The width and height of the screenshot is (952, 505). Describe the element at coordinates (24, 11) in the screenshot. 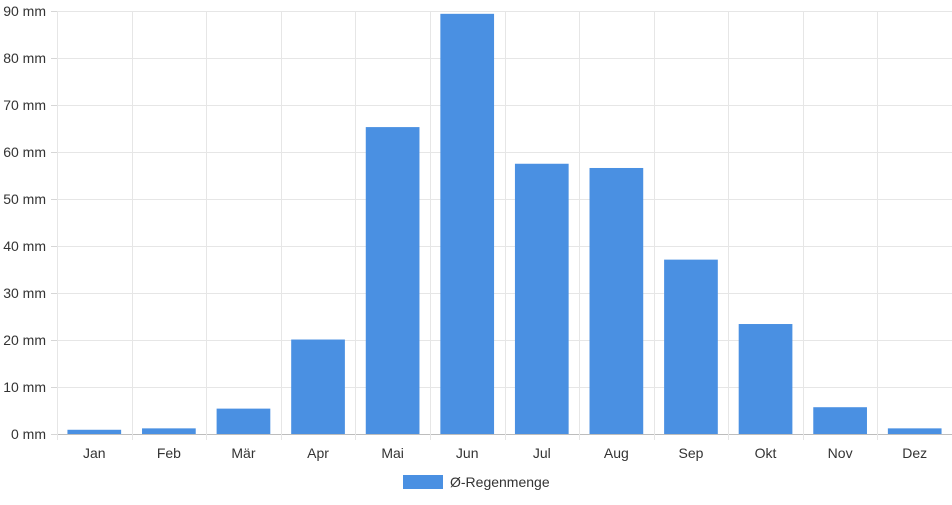

I see `y-tick-label: 90 mm` at that location.